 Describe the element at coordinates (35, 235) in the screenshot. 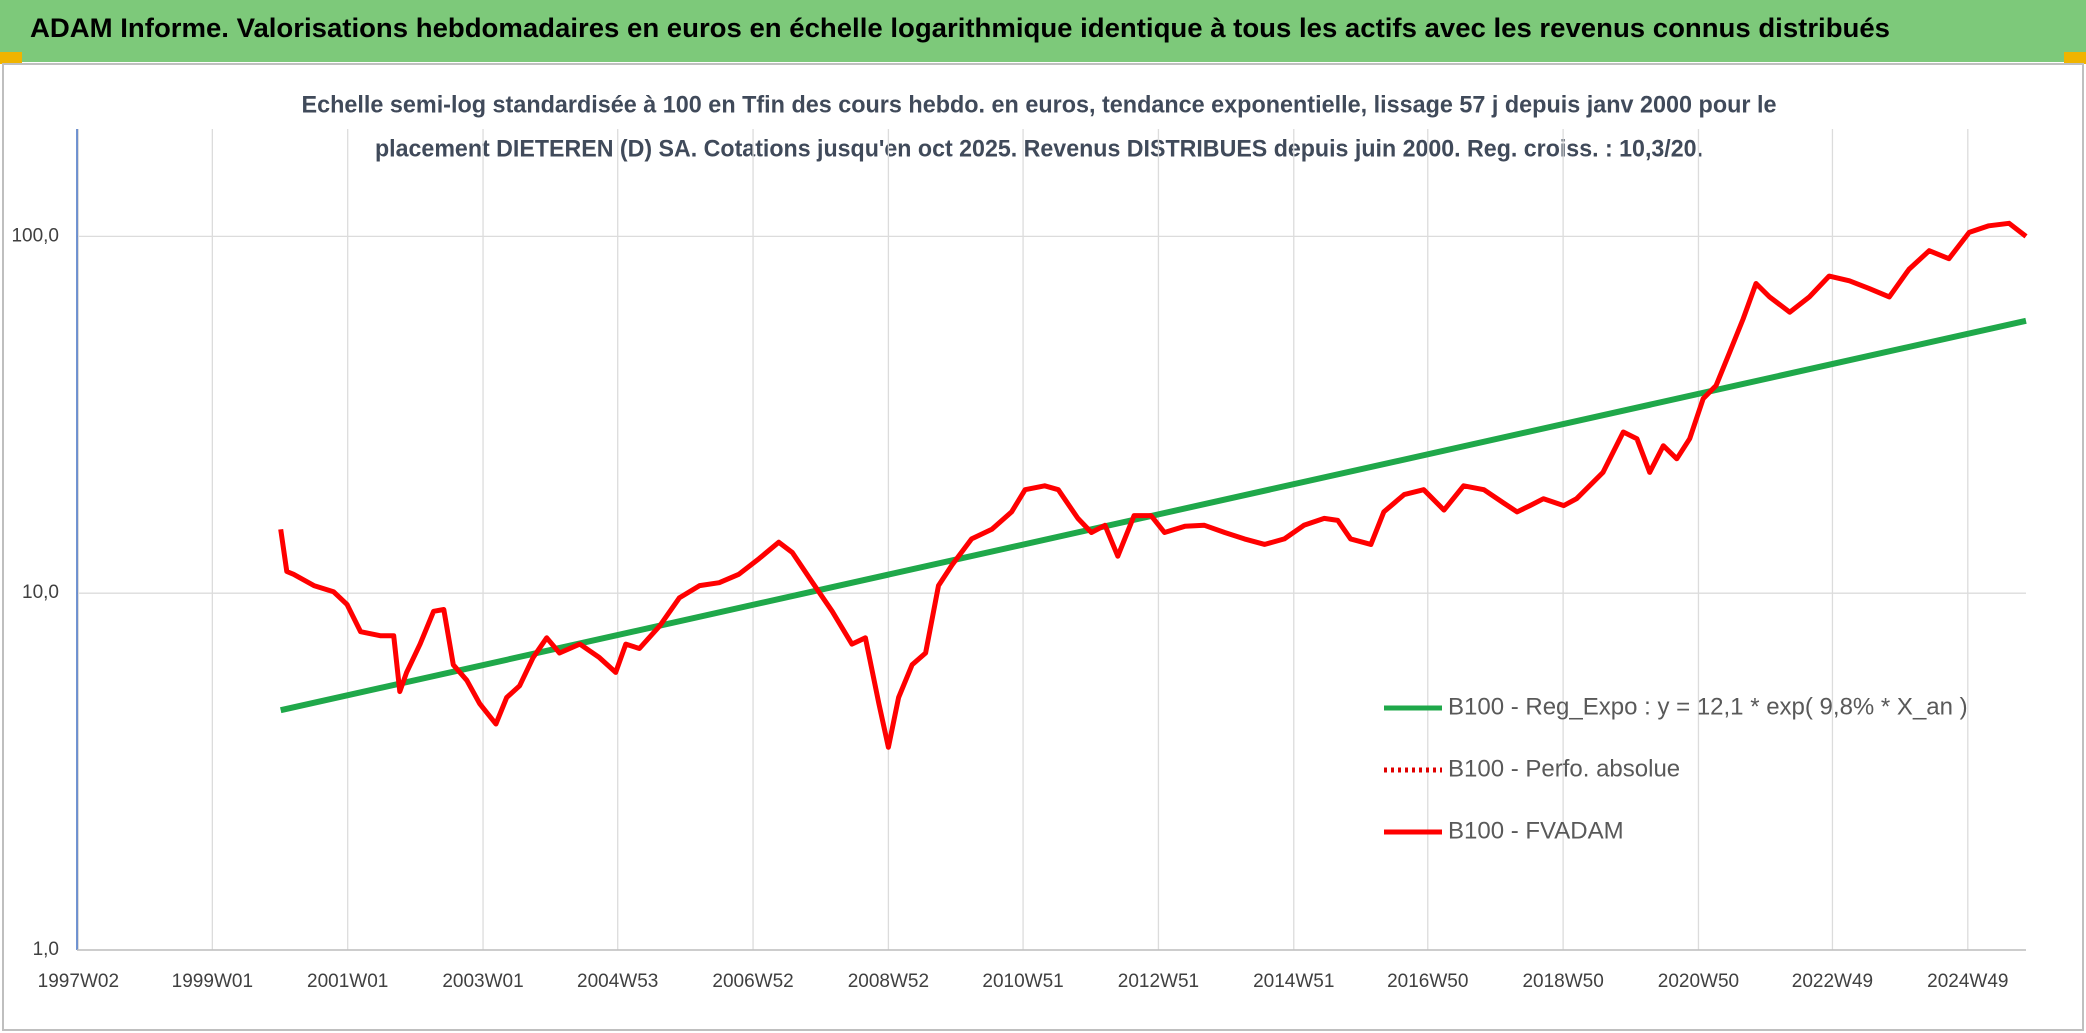

I see `y-tick-label: 100,0` at that location.